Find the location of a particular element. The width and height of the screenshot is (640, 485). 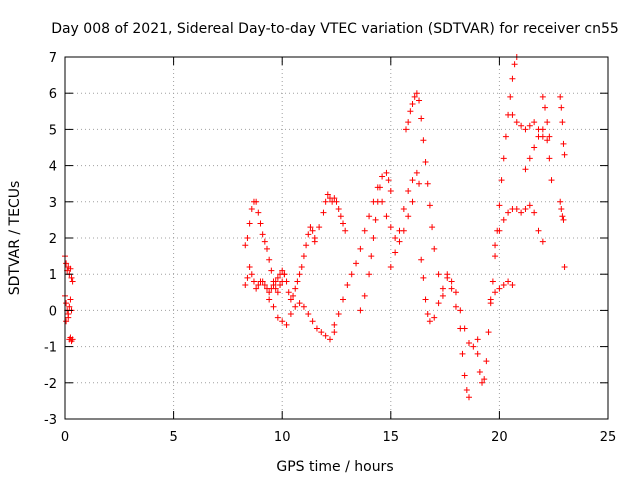

x-tick-label: 15 is located at coordinates (391, 437).